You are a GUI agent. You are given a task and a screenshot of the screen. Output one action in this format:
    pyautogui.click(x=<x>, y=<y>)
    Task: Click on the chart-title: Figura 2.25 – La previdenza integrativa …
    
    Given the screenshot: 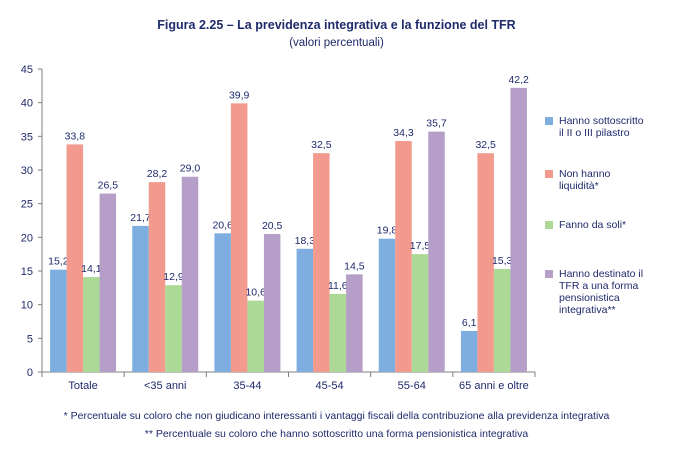 What is the action you would take?
    pyautogui.click(x=336, y=25)
    